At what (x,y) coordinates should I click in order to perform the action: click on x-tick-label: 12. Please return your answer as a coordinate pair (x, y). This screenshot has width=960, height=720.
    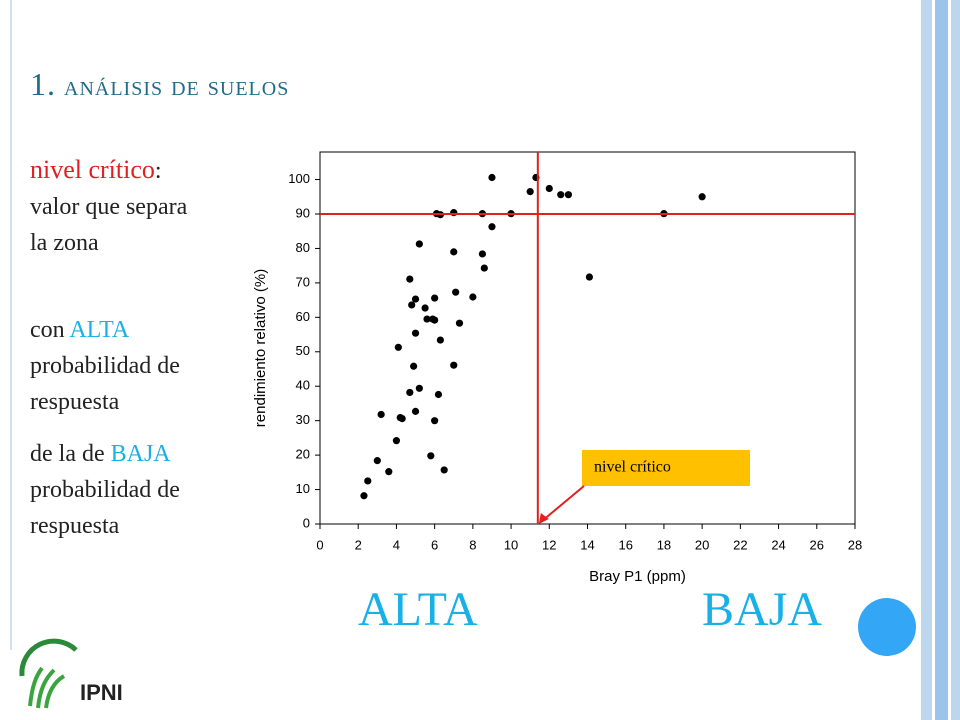
    Looking at the image, I should click on (549, 544).